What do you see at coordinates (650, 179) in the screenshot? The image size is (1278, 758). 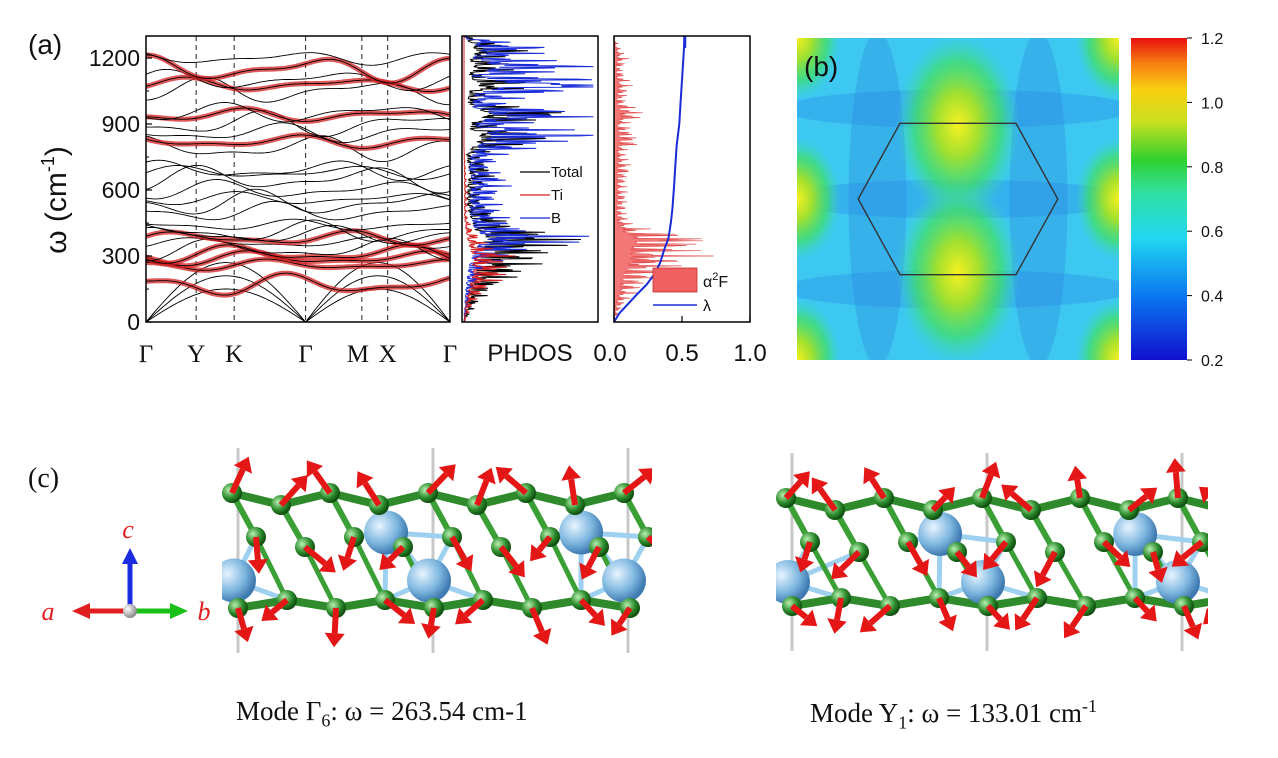 I see `lambda-line` at bounding box center [650, 179].